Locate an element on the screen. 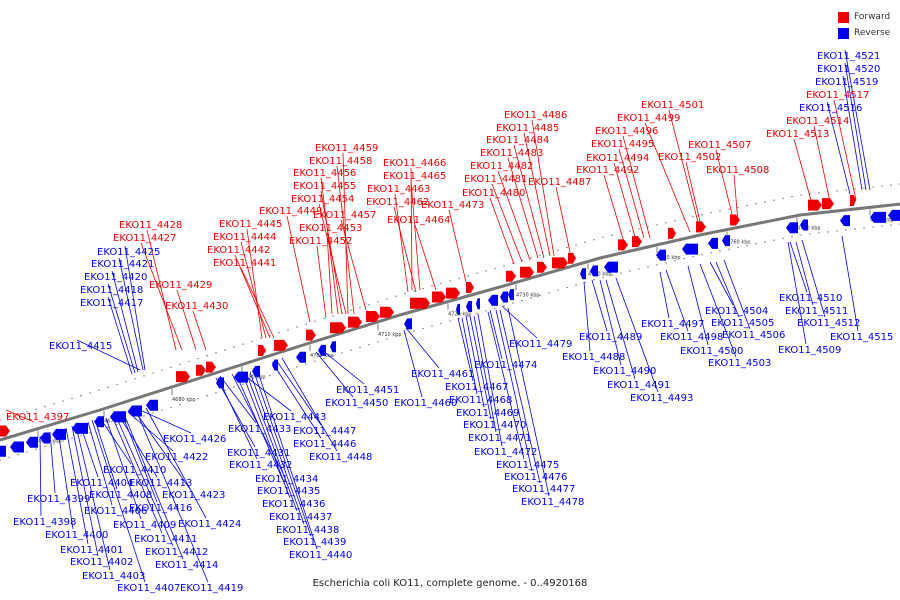 The image size is (900, 600). reverse-gene-label: EKO11_4404 is located at coordinates (101, 483).